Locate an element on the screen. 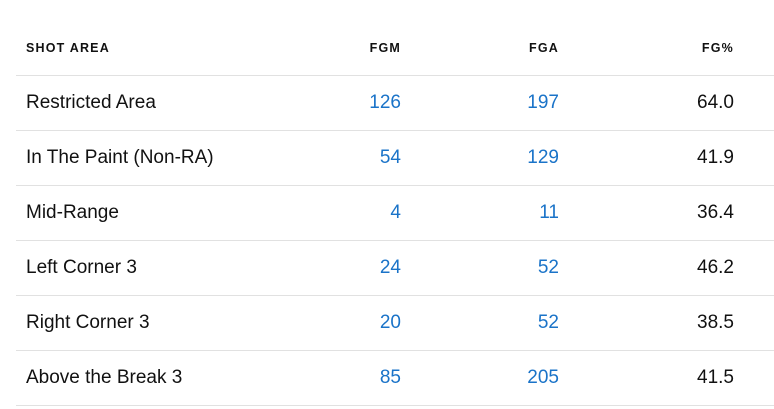 Image resolution: width=774 pixels, height=409 pixels. fg-pct-value: 38.5 is located at coordinates (715, 322).